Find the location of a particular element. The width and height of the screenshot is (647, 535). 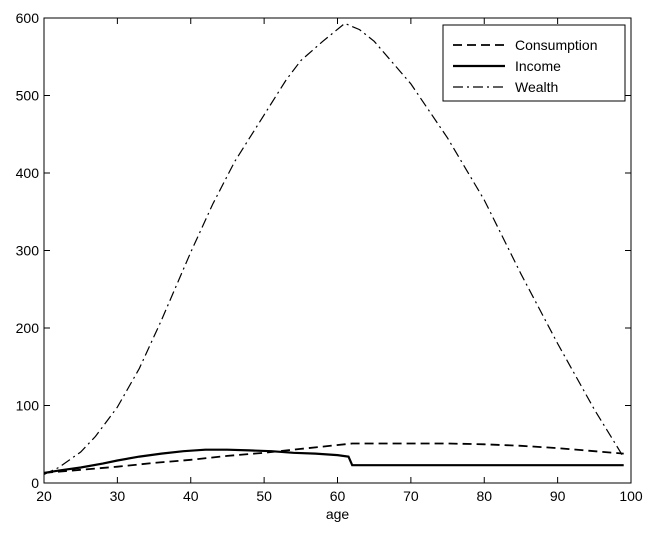

x-tick-label: 40 is located at coordinates (191, 496).